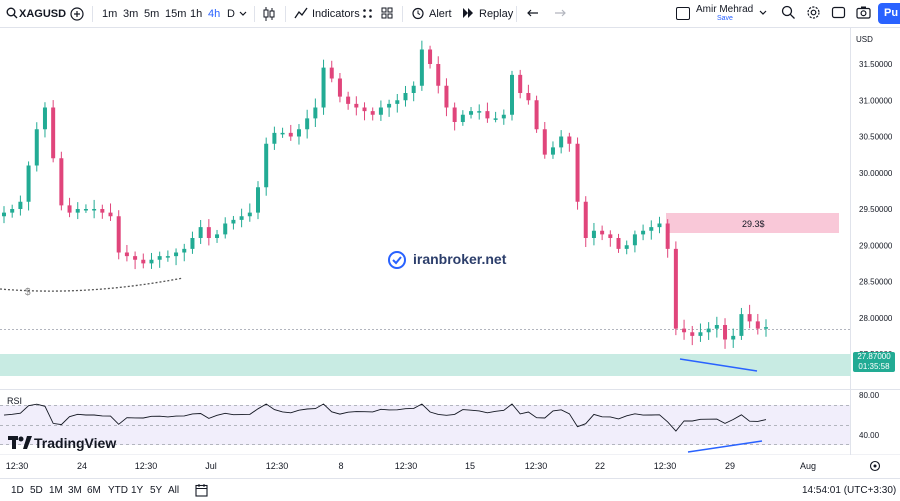 The image size is (900, 501). I want to click on save-status: Save, so click(725, 18).